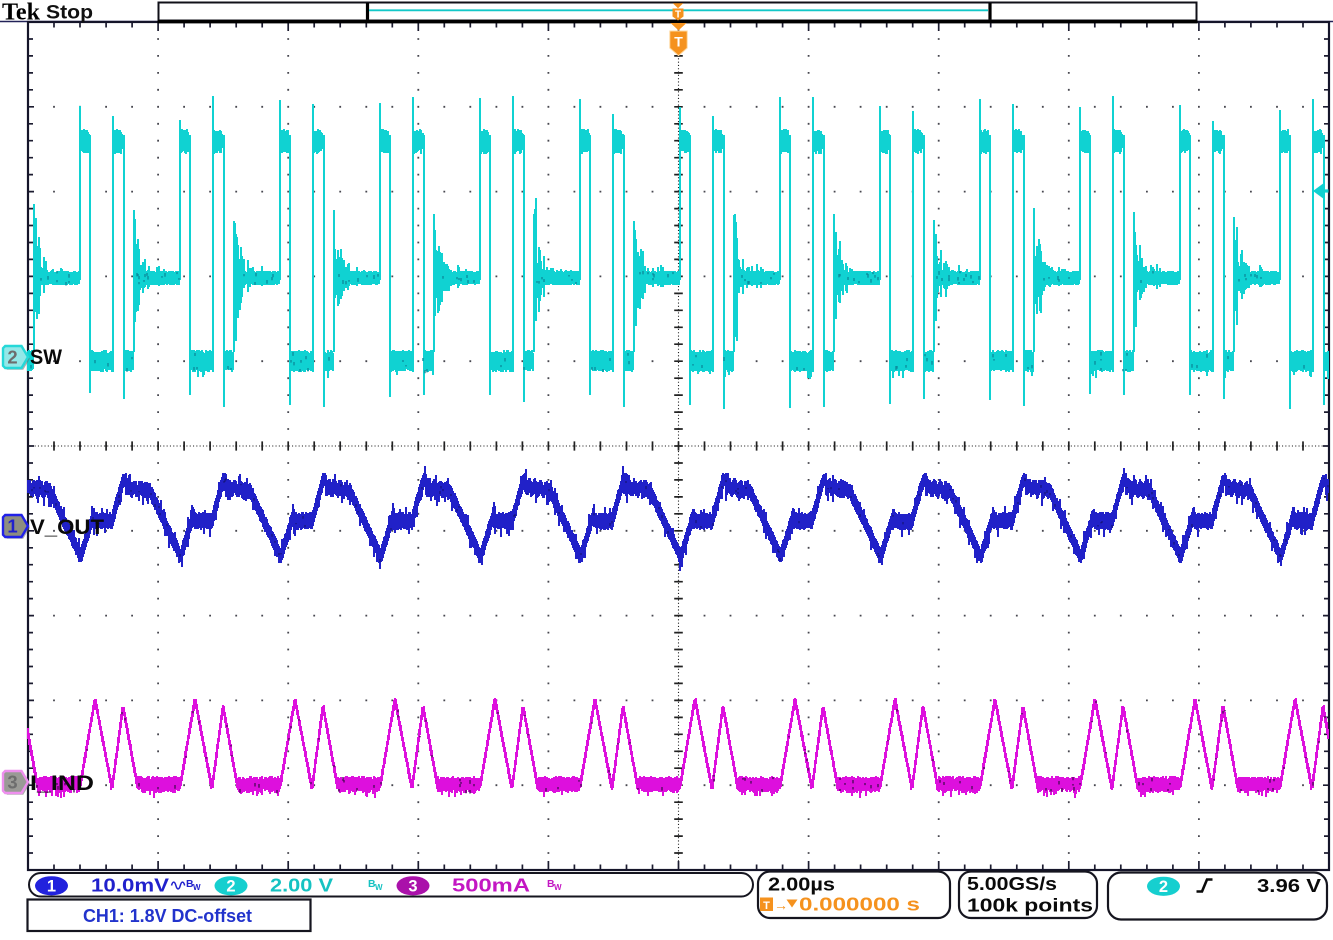 The image size is (1333, 940). Describe the element at coordinates (1012, 884) in the screenshot. I see `svg-text: 5.00GS/s` at that location.